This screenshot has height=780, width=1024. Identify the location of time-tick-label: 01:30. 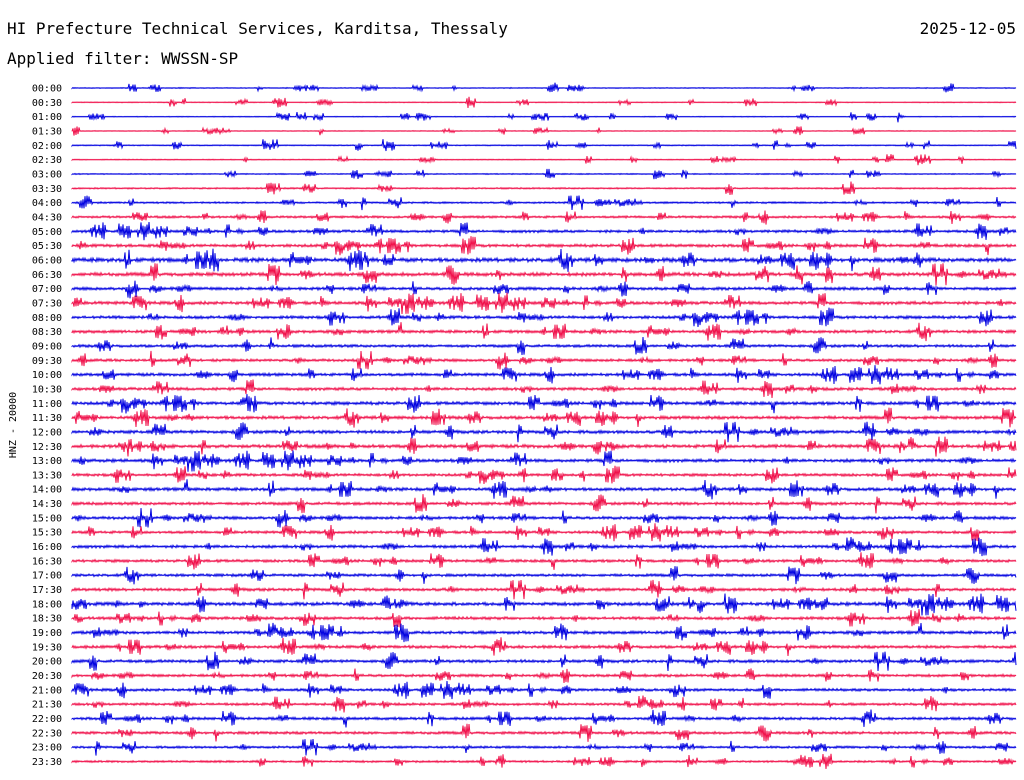
(47, 131).